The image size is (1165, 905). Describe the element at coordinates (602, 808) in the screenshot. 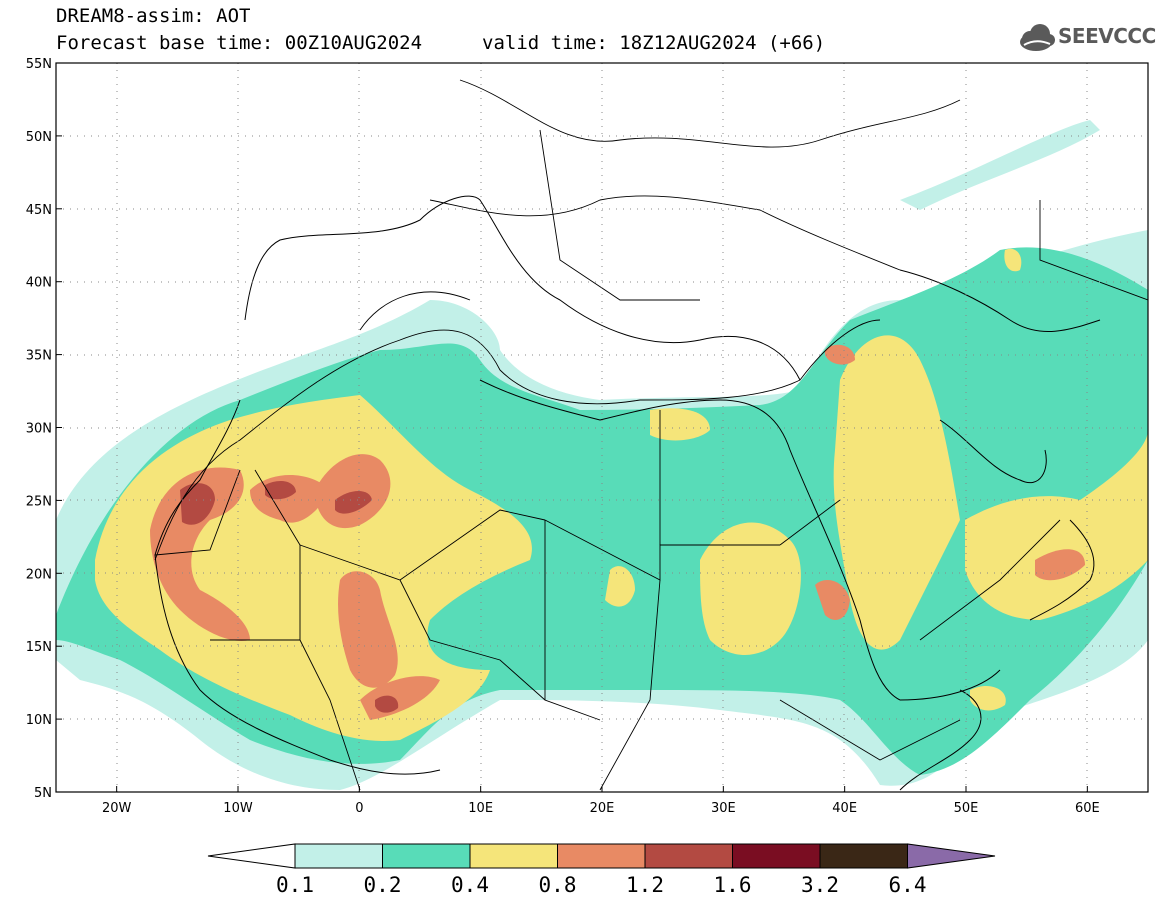

I see `lon-label: 20E` at that location.